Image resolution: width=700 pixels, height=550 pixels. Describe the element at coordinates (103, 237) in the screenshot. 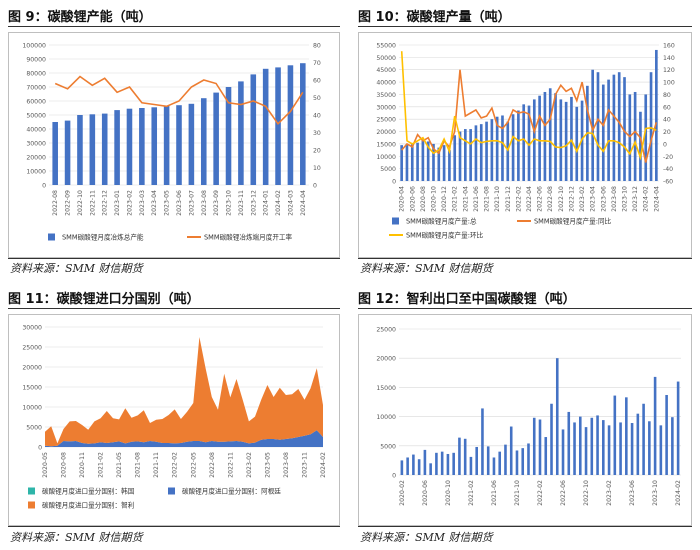

I see `legend-label: SMM碳酸锂月度冶炼总产能` at that location.